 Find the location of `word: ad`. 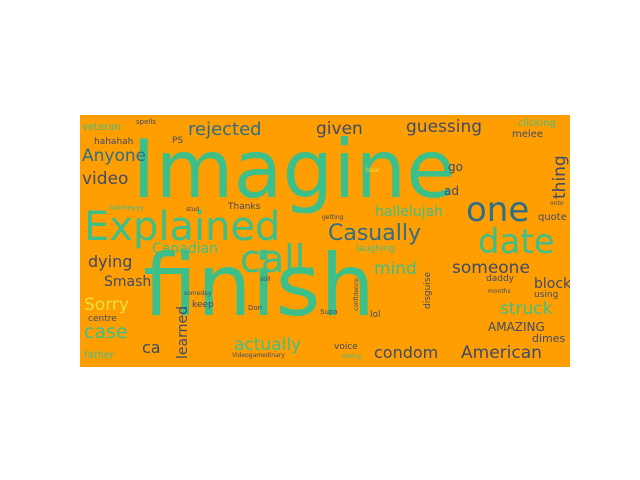

word: ad is located at coordinates (451, 191).